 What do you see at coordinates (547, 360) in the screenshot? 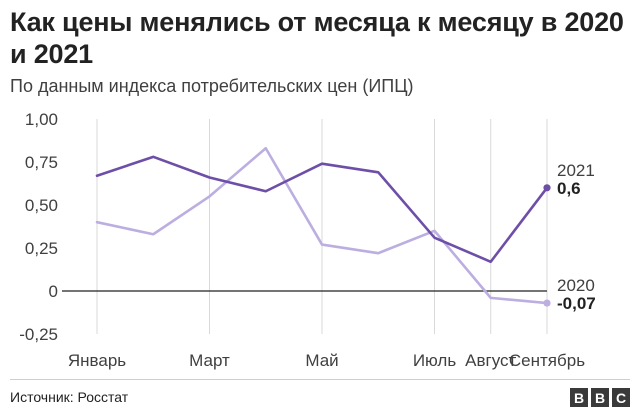
I see `x-tick-label: Сентябрь` at bounding box center [547, 360].